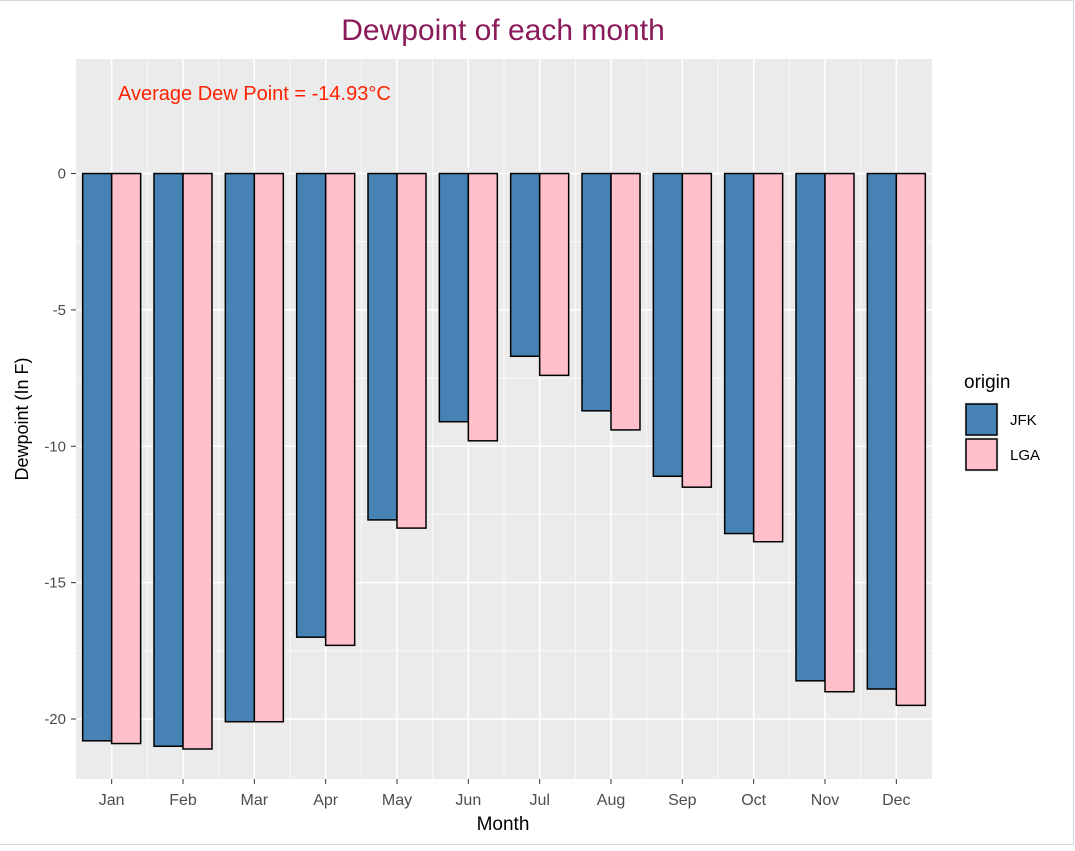 This screenshot has height=851, width=1075. I want to click on x-tick-label: Dec, so click(896, 800).